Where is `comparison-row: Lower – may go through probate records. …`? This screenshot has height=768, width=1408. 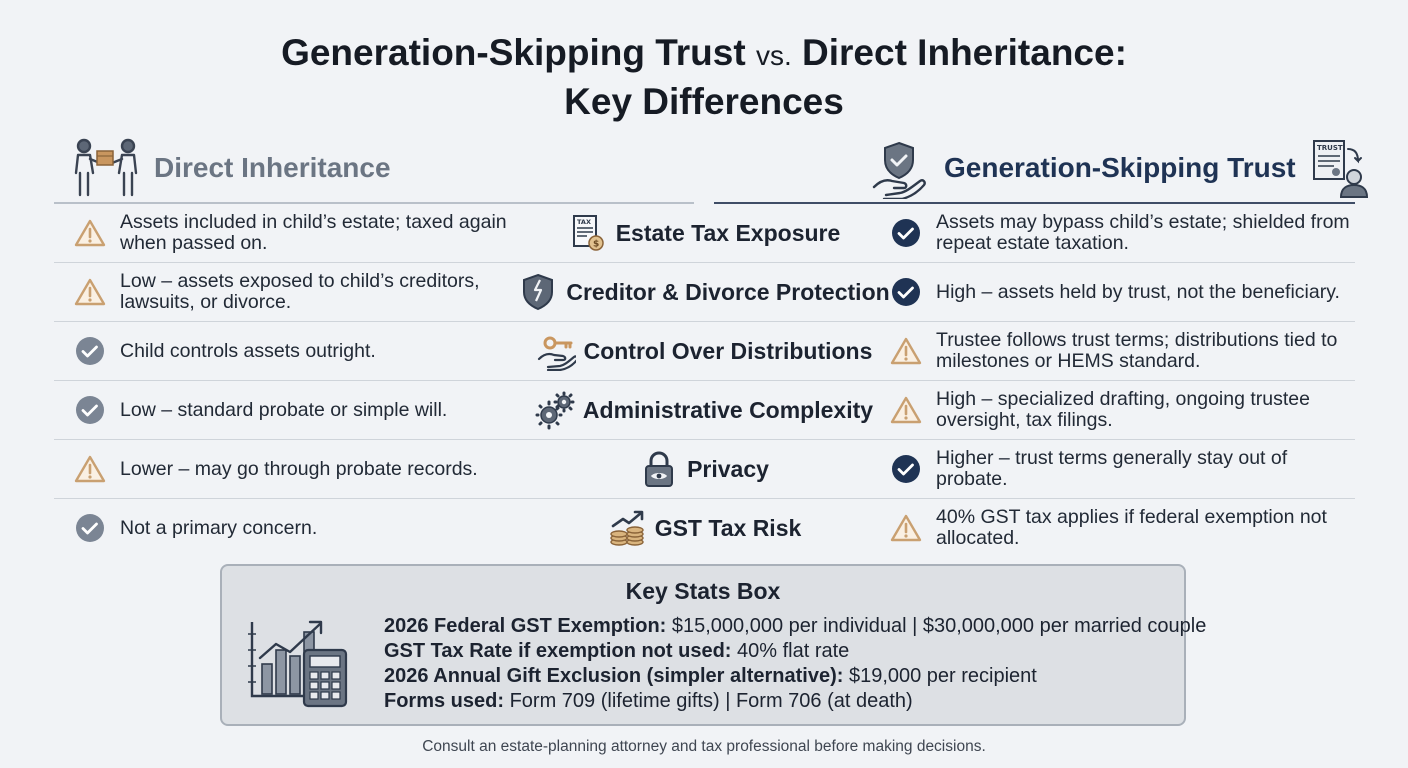 comparison-row: Lower – may go through probate records. … is located at coordinates (704, 469).